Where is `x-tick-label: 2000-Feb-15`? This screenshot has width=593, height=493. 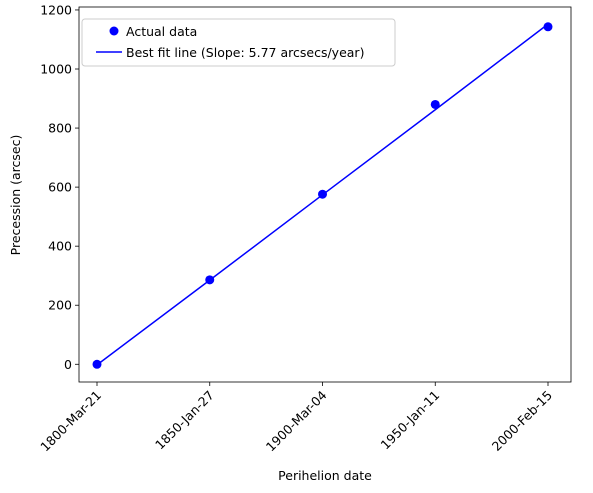 x-tick-label: 2000-Feb-15 is located at coordinates (522, 421).